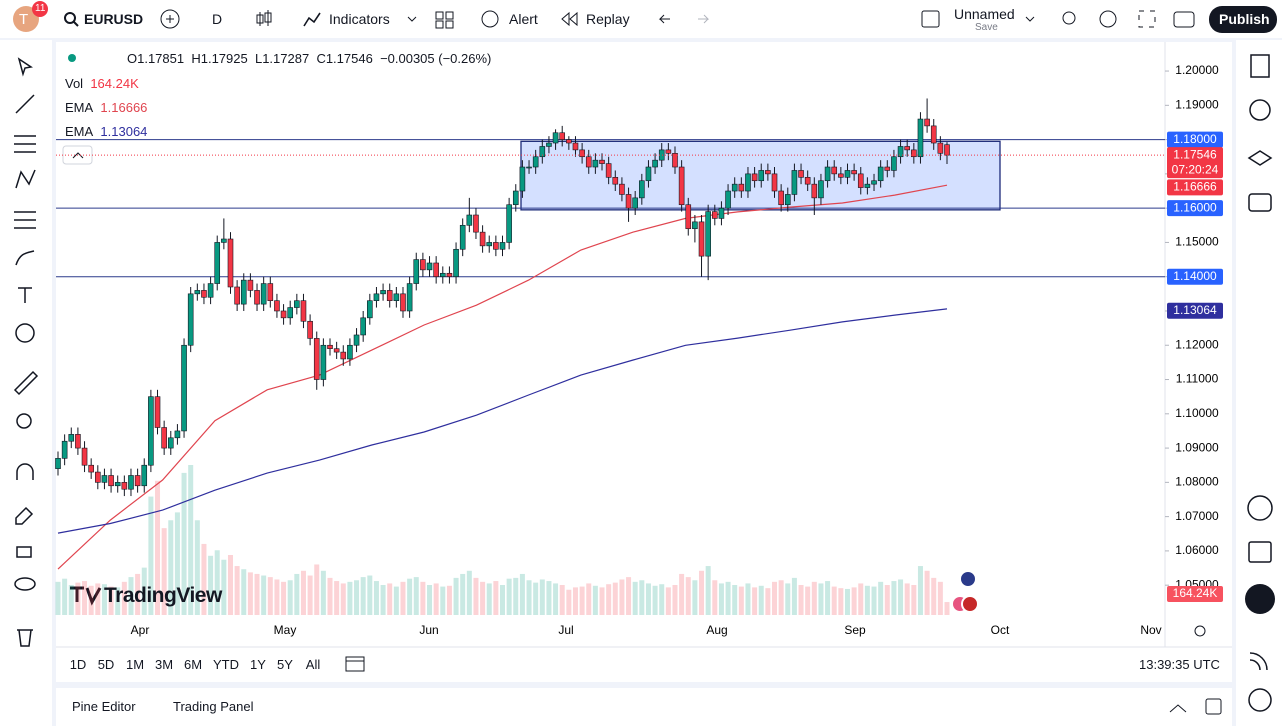 The width and height of the screenshot is (1282, 726). What do you see at coordinates (24, 421) in the screenshot?
I see `zoom-tool` at bounding box center [24, 421].